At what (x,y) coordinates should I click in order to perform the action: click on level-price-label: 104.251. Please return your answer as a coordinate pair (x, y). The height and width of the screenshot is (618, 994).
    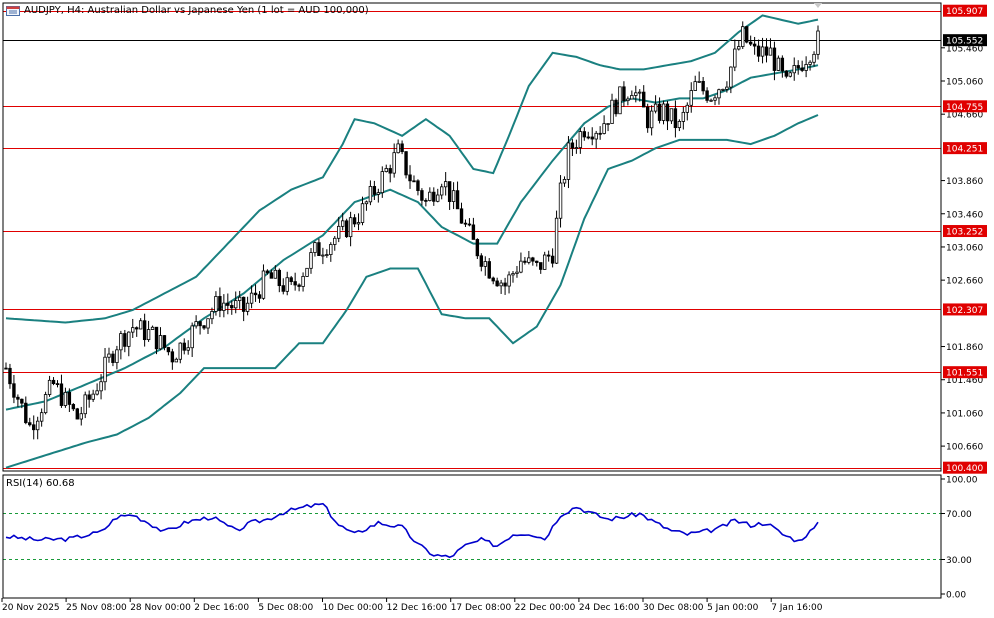
    Looking at the image, I should click on (964, 150).